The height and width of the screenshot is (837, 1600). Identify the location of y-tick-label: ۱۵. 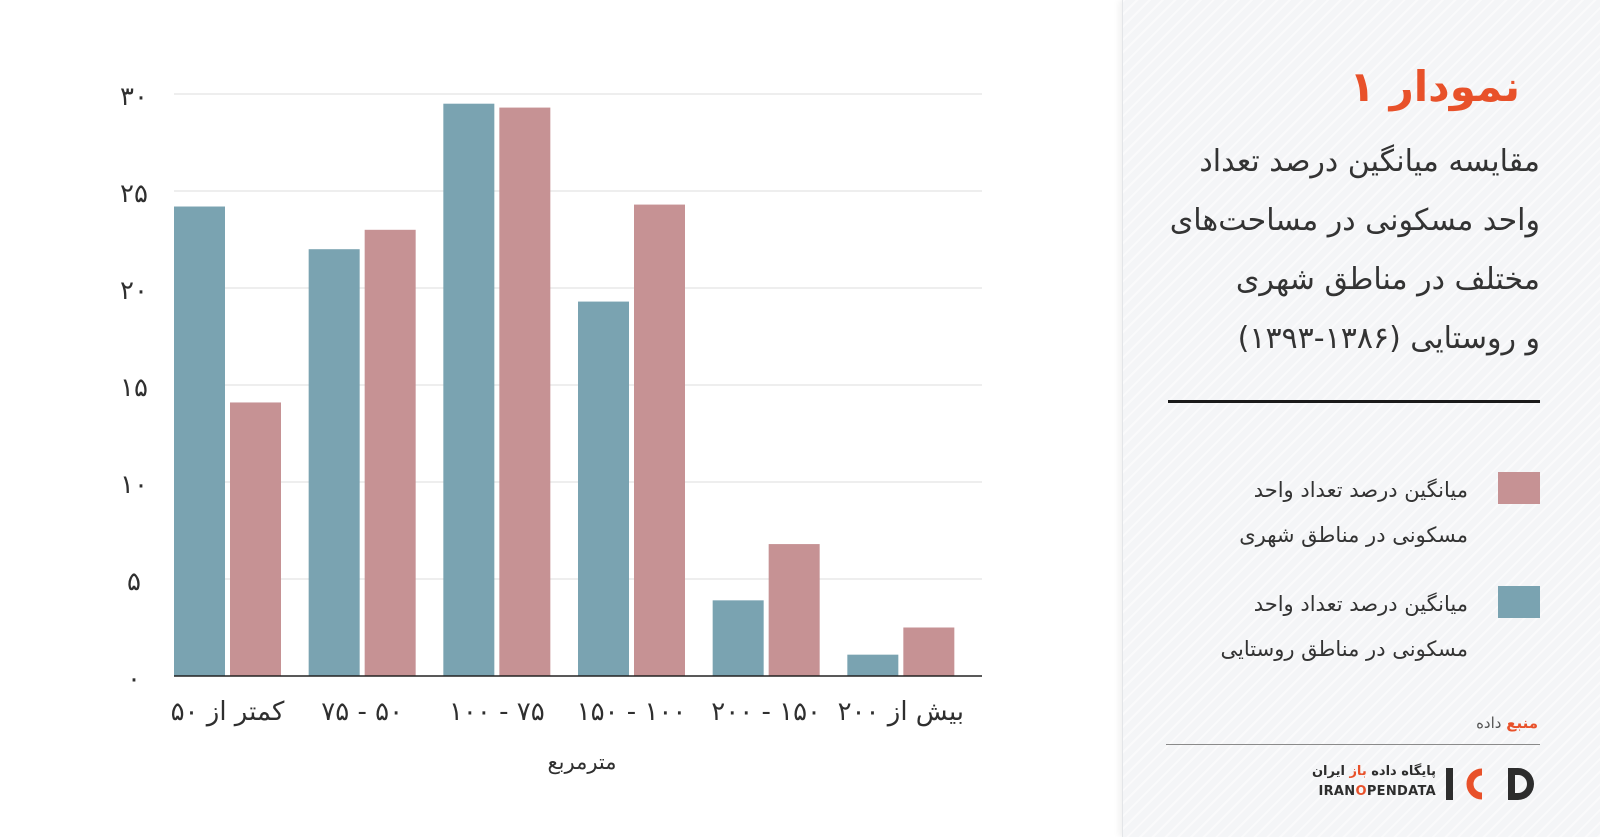
(134, 388).